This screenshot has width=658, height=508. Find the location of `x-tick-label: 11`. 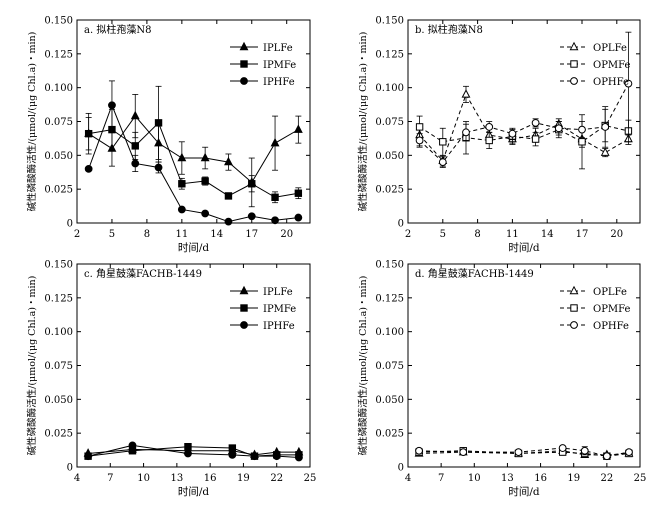

x-tick-label: 11 is located at coordinates (181, 234).